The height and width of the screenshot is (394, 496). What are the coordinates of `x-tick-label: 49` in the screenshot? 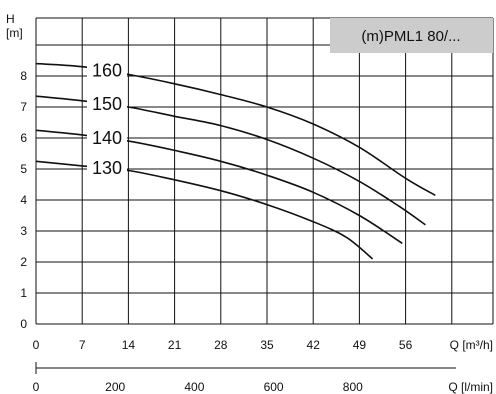 It's located at (360, 345).